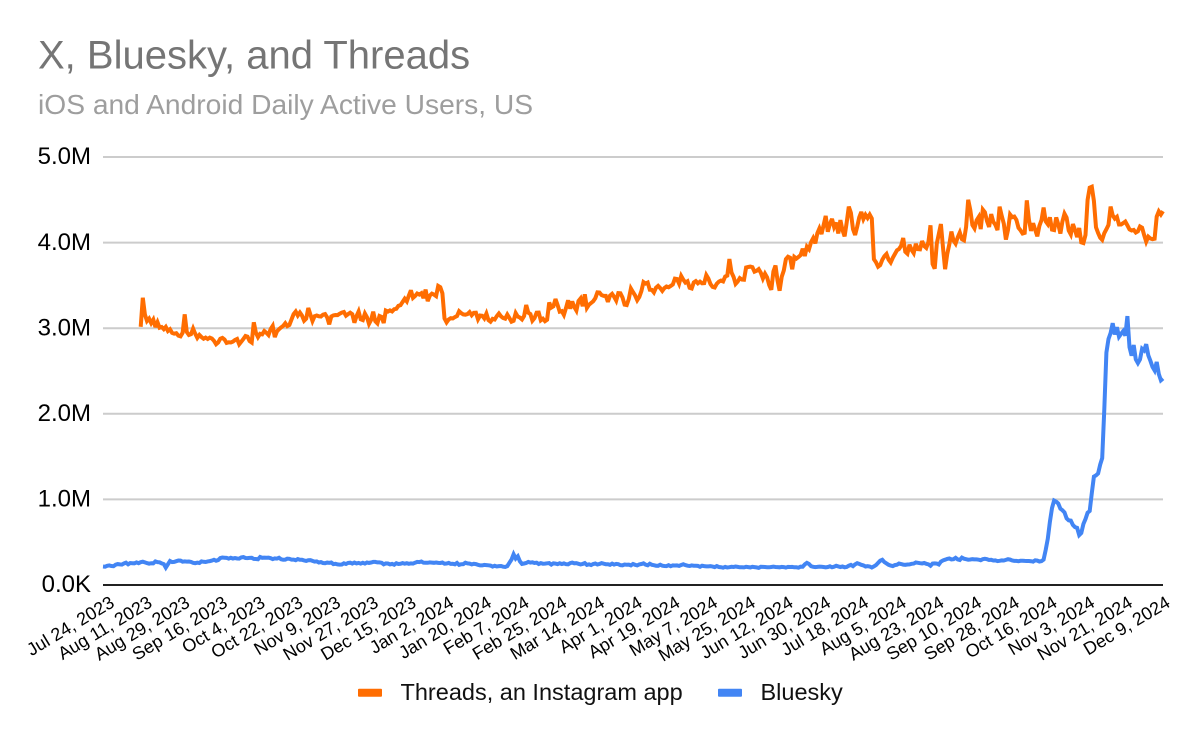 The image size is (1200, 742). What do you see at coordinates (64, 156) in the screenshot?
I see `svg-text: 5.0M` at bounding box center [64, 156].